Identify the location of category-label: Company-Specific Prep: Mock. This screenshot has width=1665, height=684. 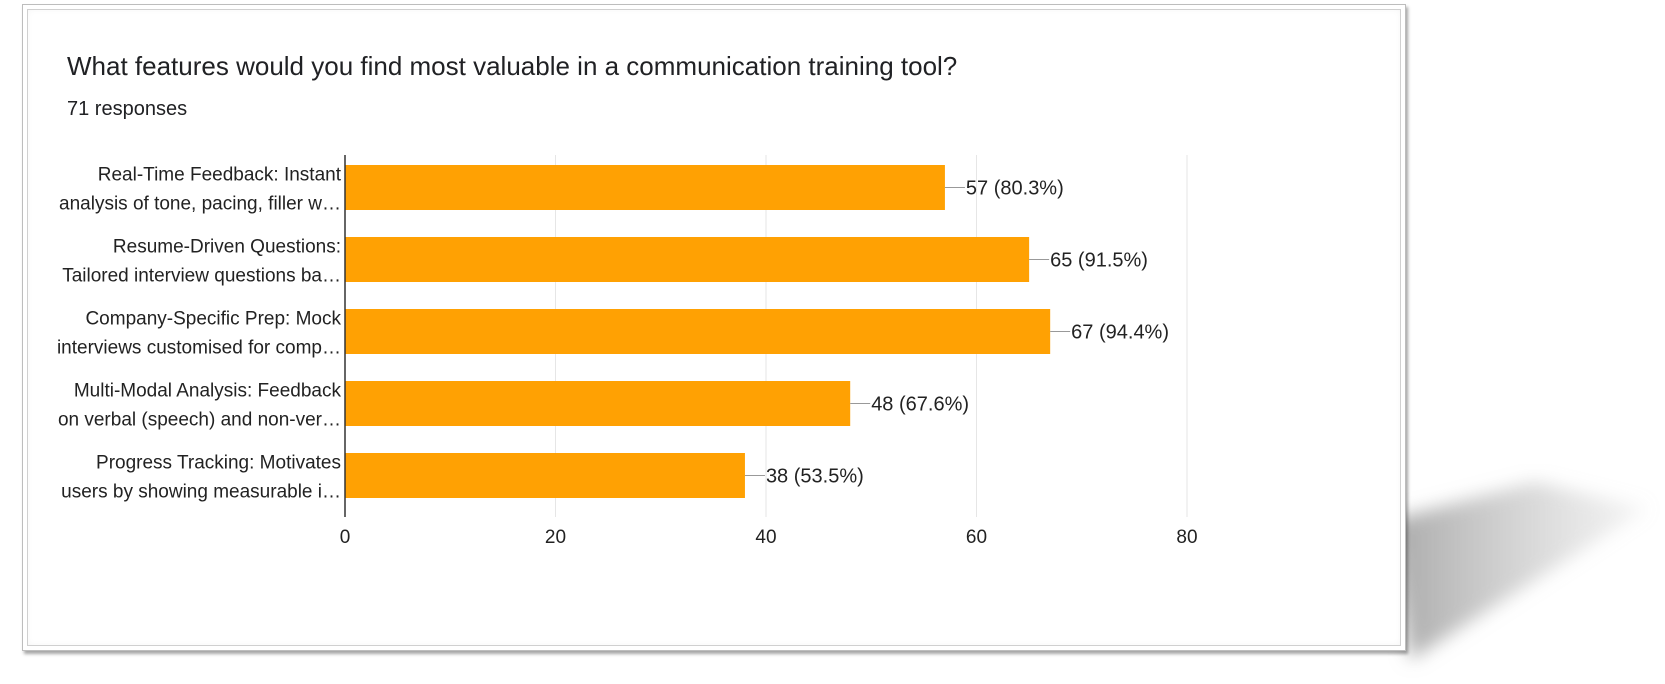
(213, 319).